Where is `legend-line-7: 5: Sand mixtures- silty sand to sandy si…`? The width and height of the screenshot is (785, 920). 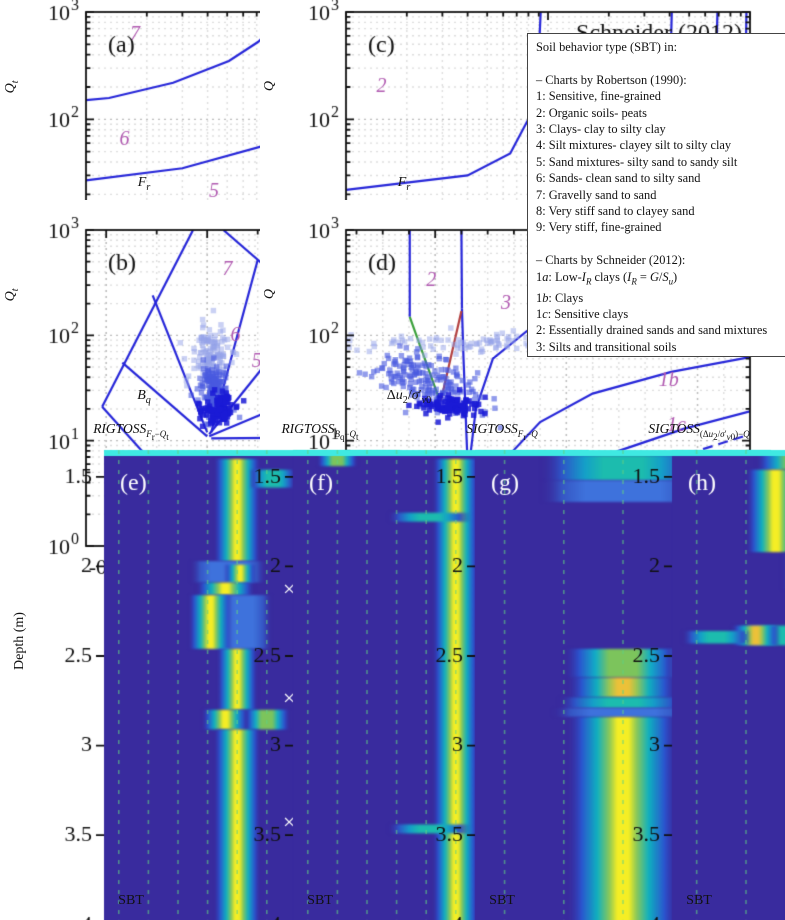 legend-line-7: 5: Sand mixtures- silty sand to sandy si… is located at coordinates (637, 161).